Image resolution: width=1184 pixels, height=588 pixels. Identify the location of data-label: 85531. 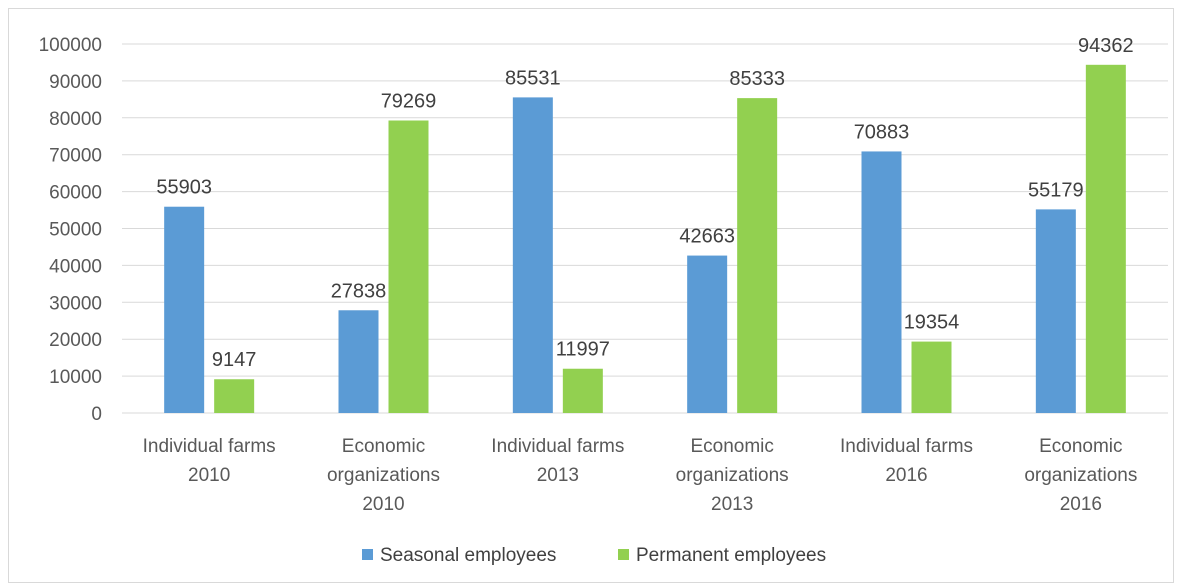
(533, 78).